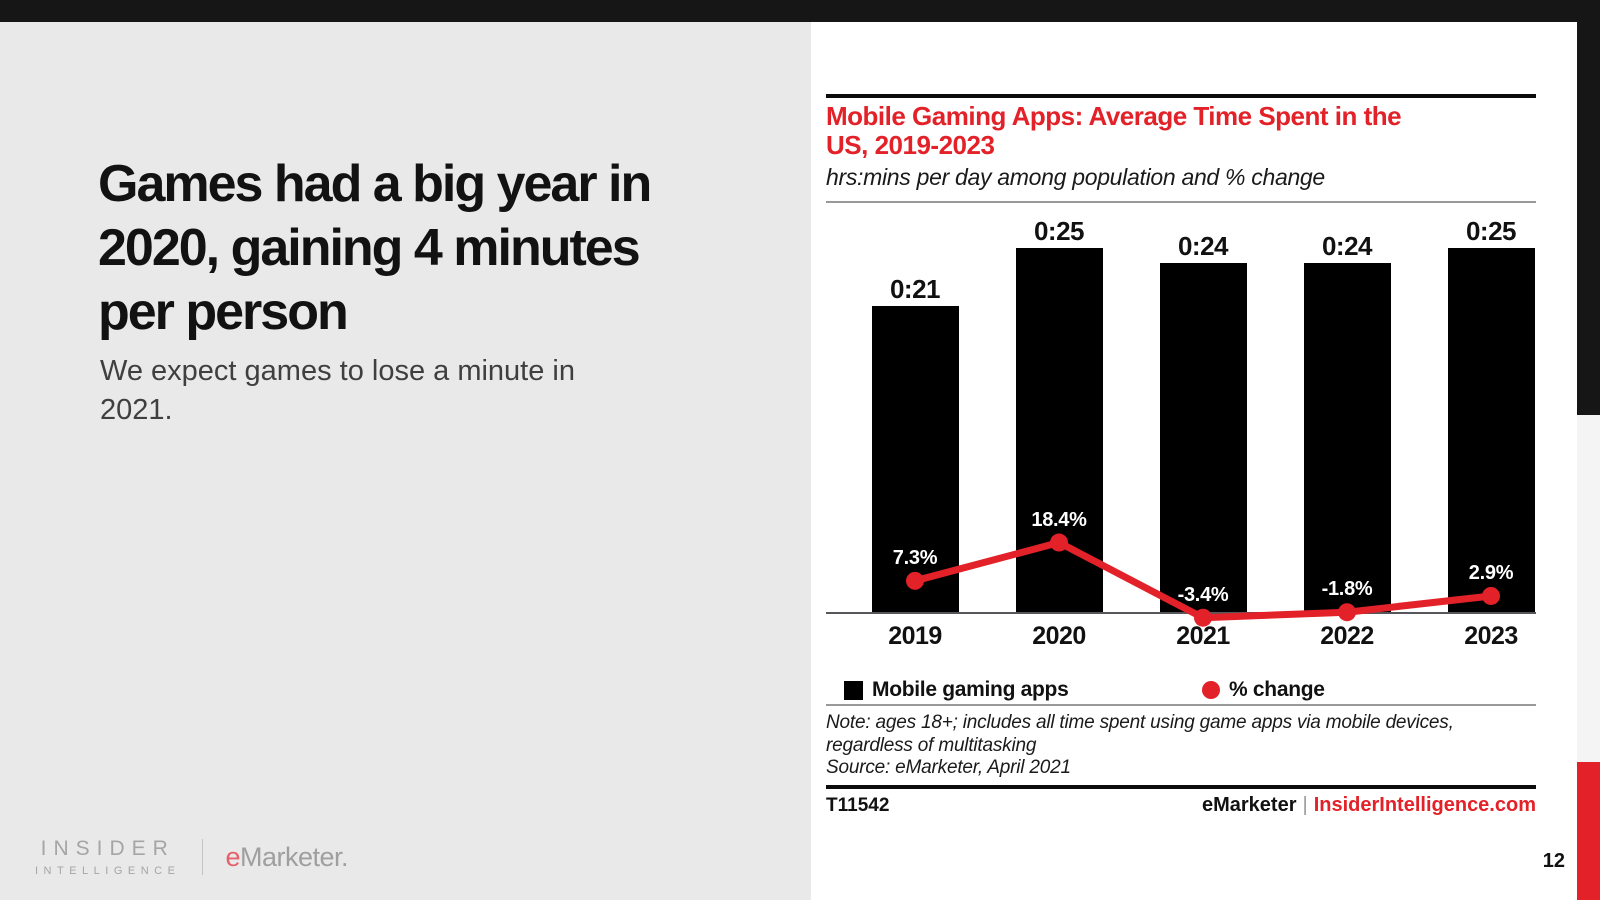  What do you see at coordinates (1203, 594) in the screenshot?
I see `pct-label-2021: -3.4%` at bounding box center [1203, 594].